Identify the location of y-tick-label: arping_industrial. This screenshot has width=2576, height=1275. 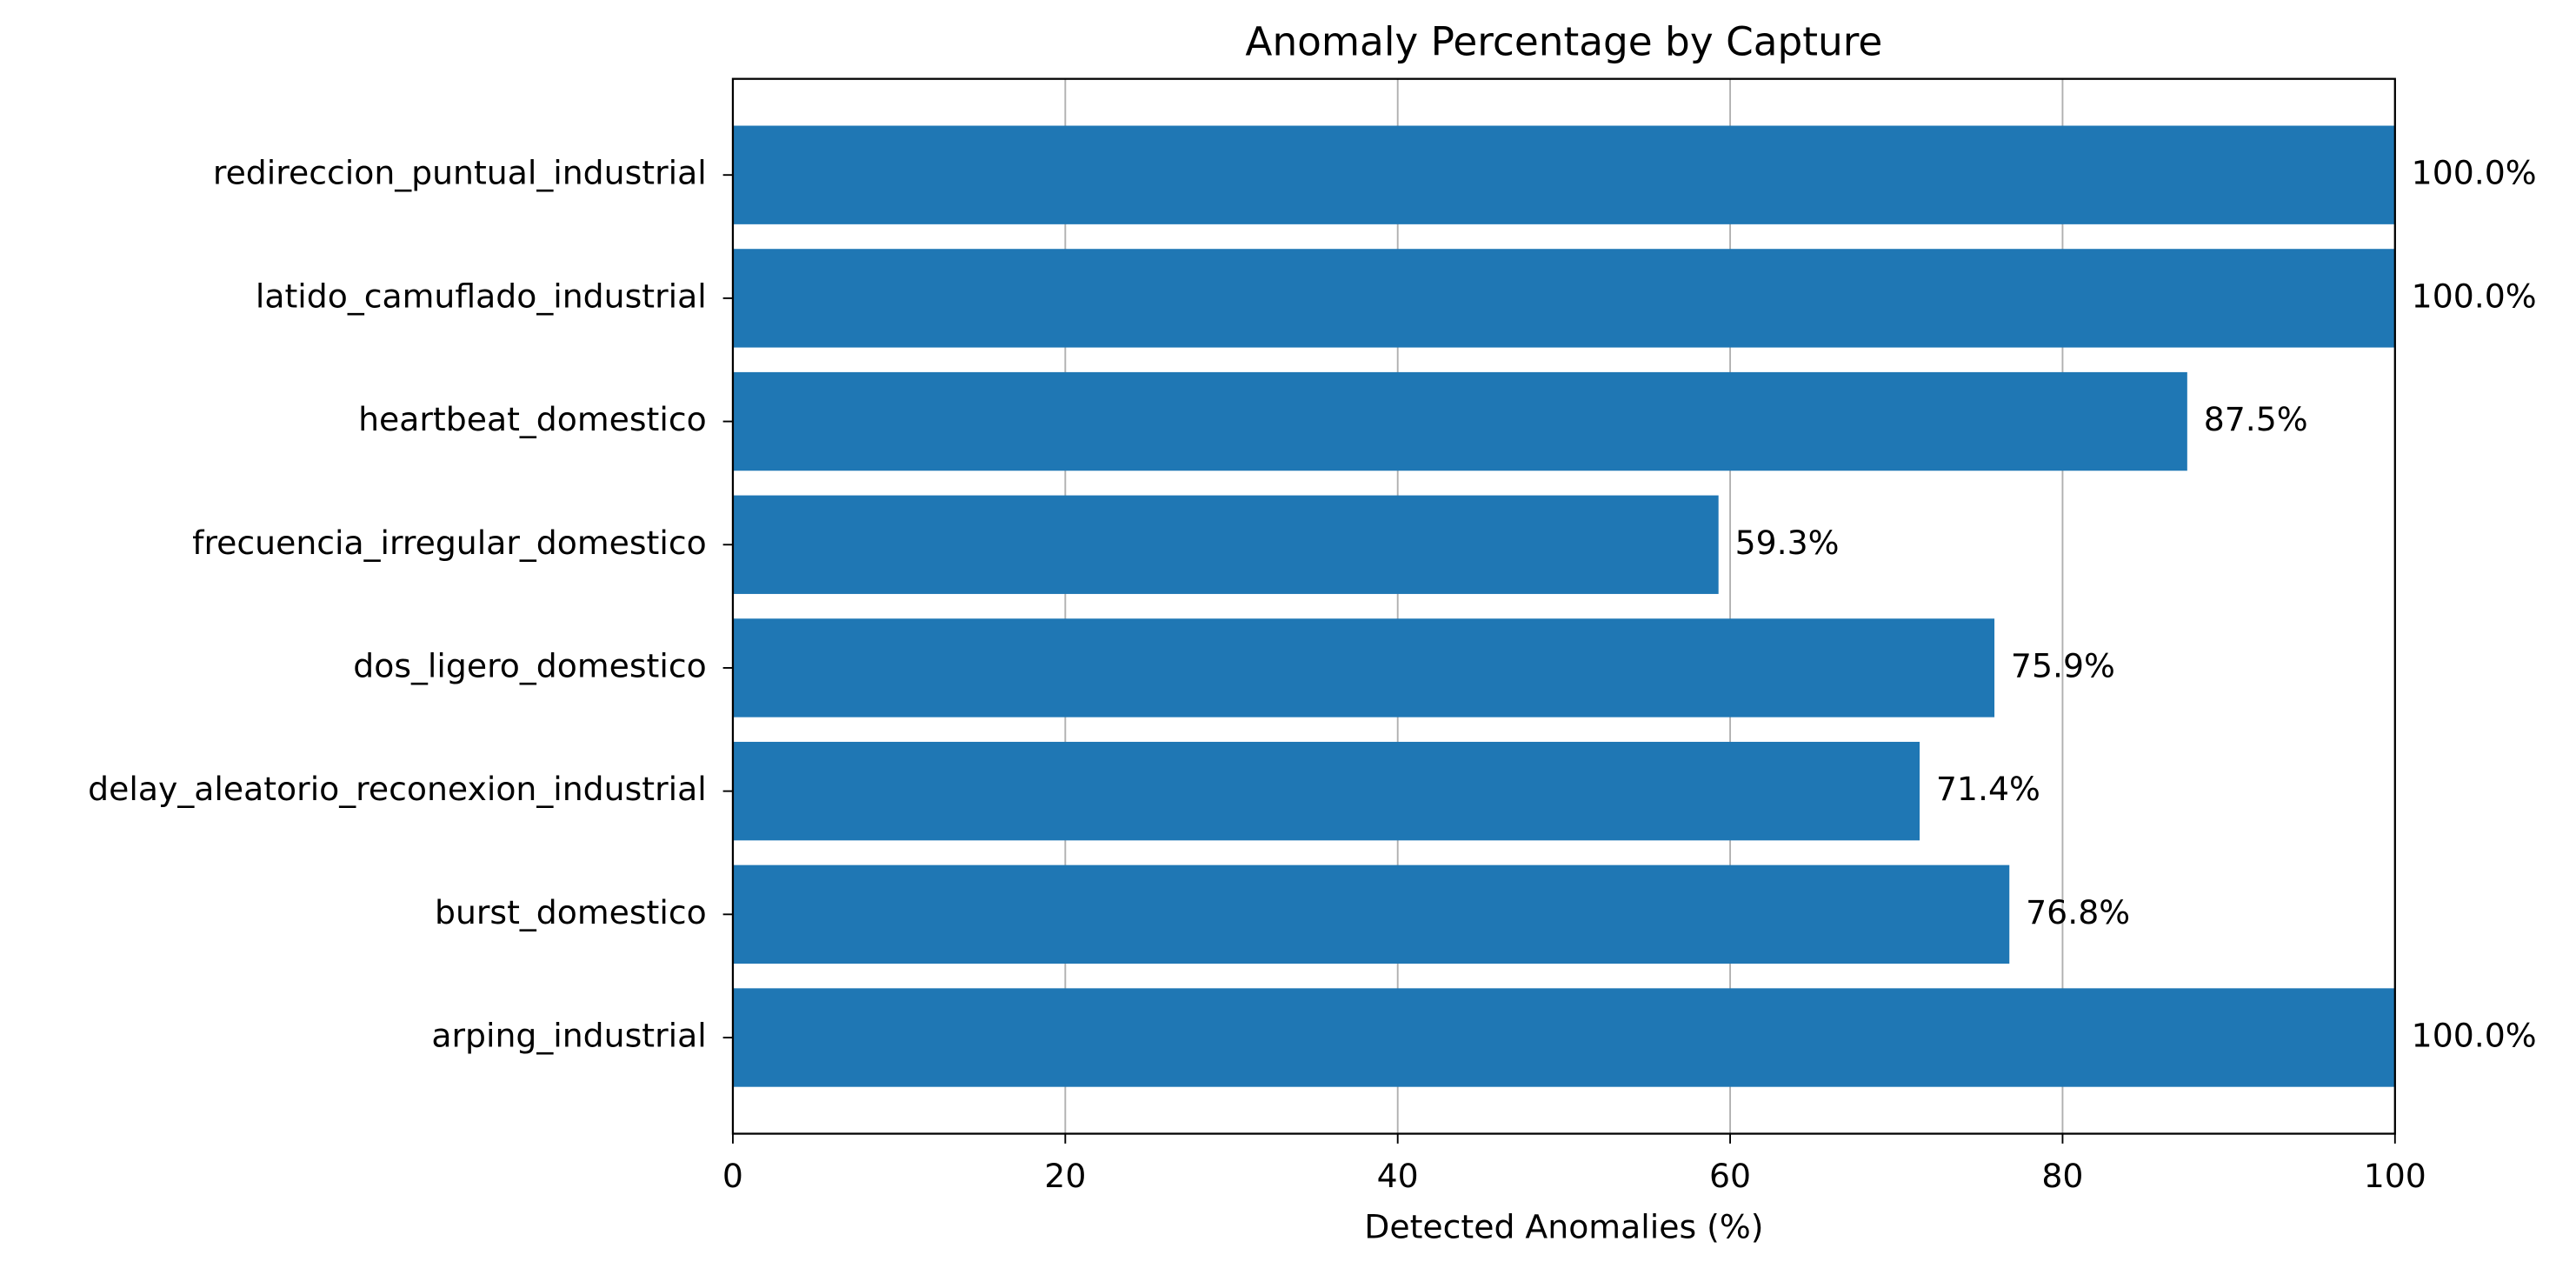
(568, 1036).